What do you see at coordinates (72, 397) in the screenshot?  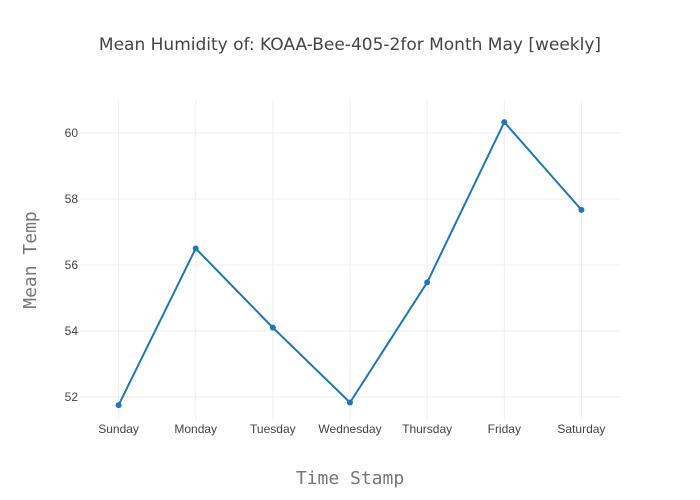 I see `y-tick-label: 52` at bounding box center [72, 397].